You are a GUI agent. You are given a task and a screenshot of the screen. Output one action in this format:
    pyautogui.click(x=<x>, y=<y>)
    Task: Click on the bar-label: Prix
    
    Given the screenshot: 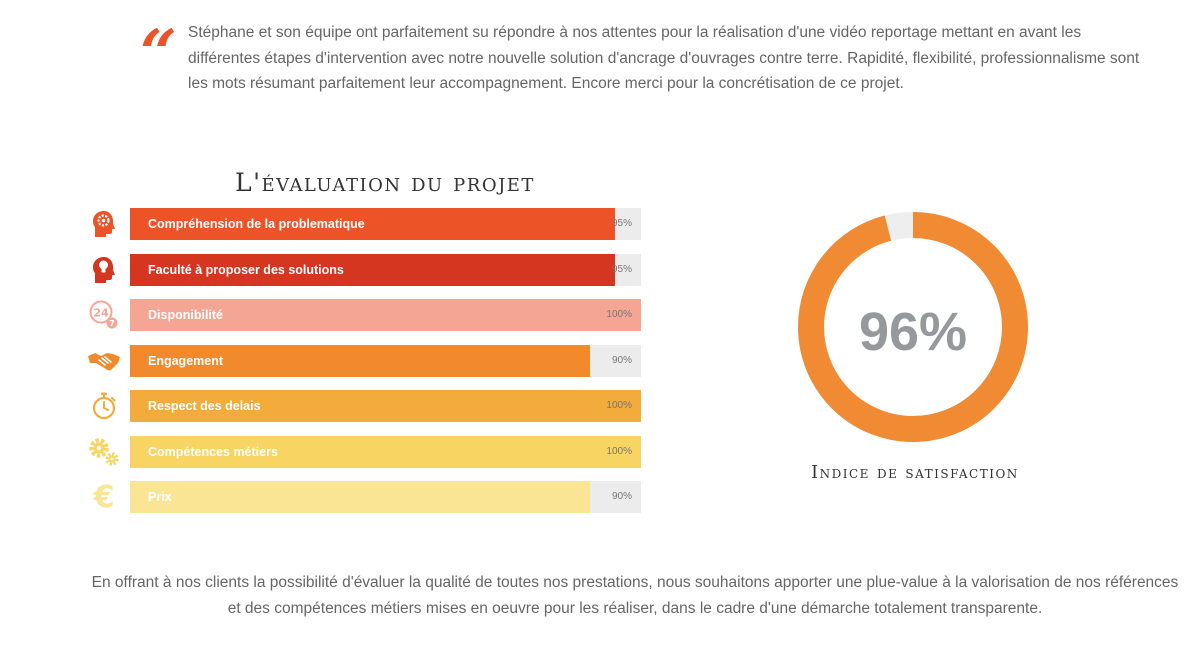 What is the action you would take?
    pyautogui.click(x=160, y=497)
    